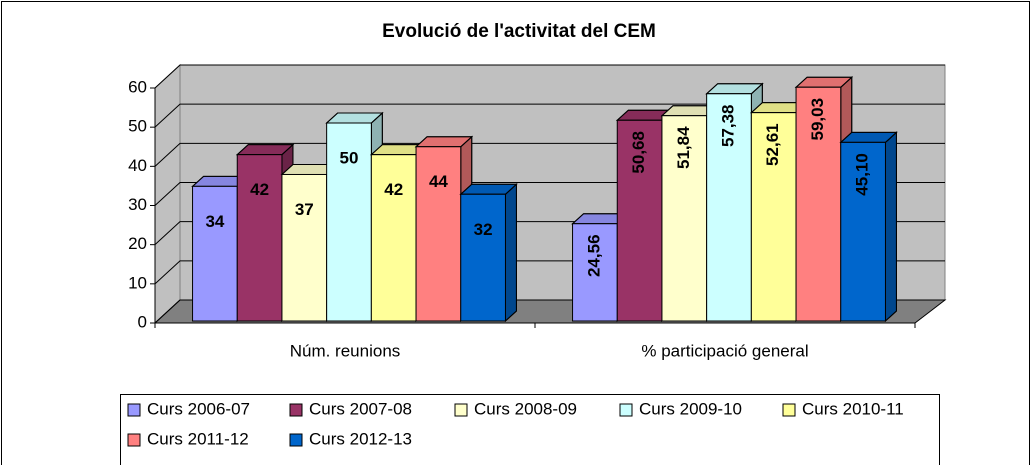 This screenshot has width=1031, height=470. Describe the element at coordinates (483, 229) in the screenshot. I see `data-label: 32` at that location.